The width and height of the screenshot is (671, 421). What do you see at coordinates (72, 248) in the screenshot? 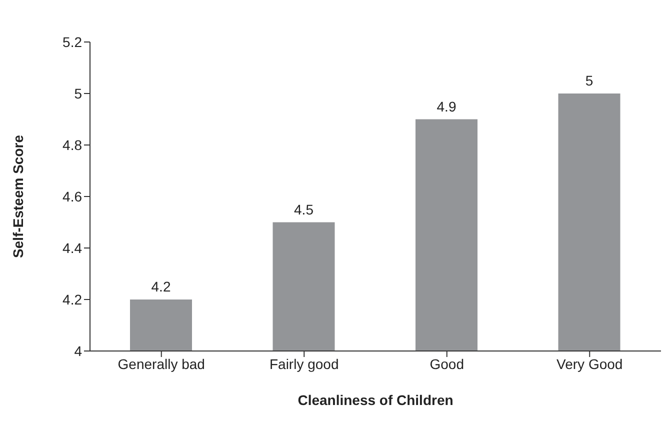
I see `y-tick-label: 4.4` at bounding box center [72, 248].